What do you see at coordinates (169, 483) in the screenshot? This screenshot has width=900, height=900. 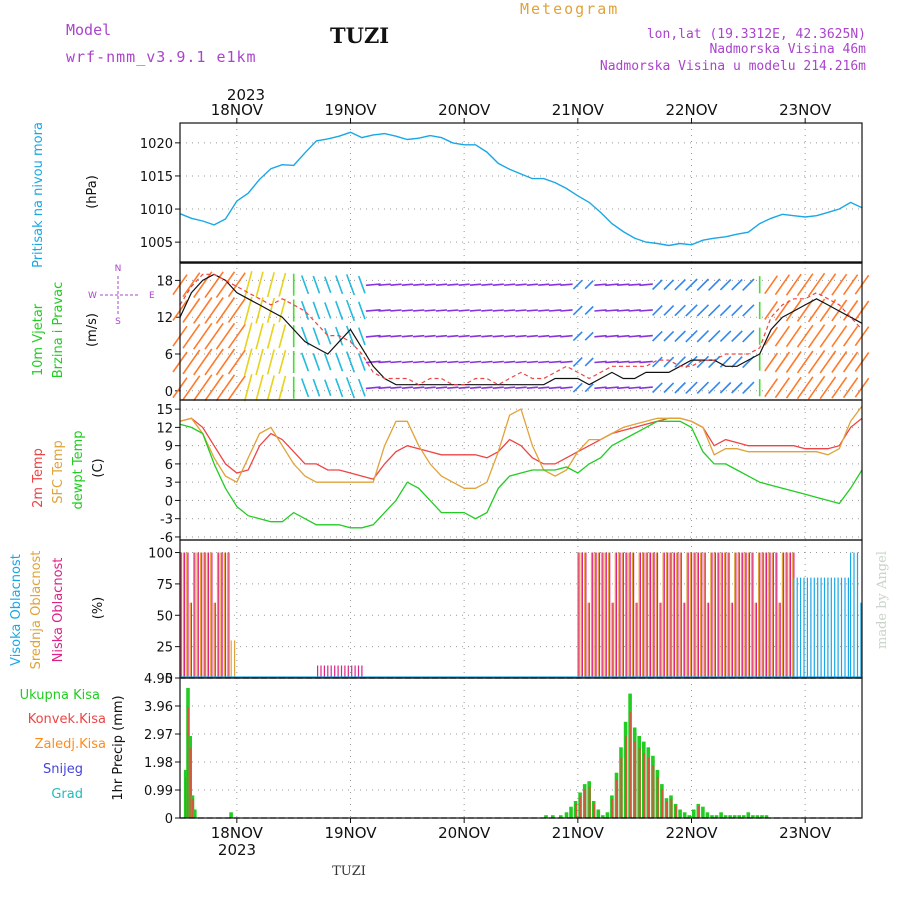 I see `temp-tick-label: 3` at bounding box center [169, 483].